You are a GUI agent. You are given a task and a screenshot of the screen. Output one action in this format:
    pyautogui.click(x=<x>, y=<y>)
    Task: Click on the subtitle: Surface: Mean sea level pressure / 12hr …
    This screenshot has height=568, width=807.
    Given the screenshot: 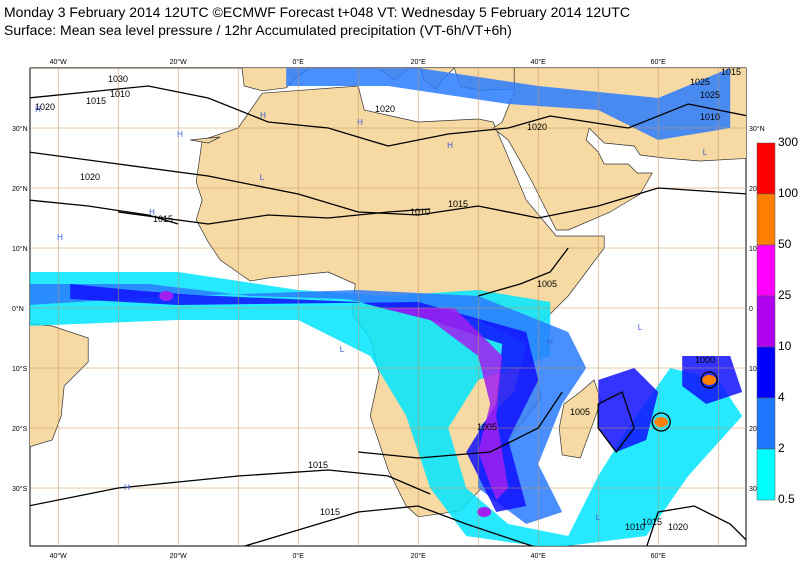 What is the action you would take?
    pyautogui.click(x=258, y=30)
    